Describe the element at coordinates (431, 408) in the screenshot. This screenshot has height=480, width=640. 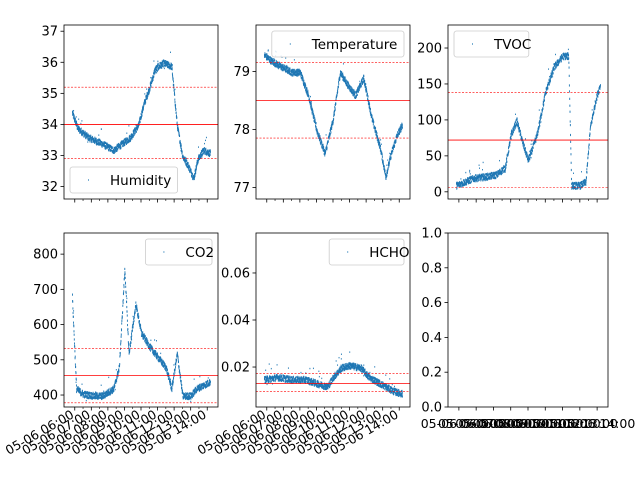
I see `y-tick-label: 0.0` at that location.